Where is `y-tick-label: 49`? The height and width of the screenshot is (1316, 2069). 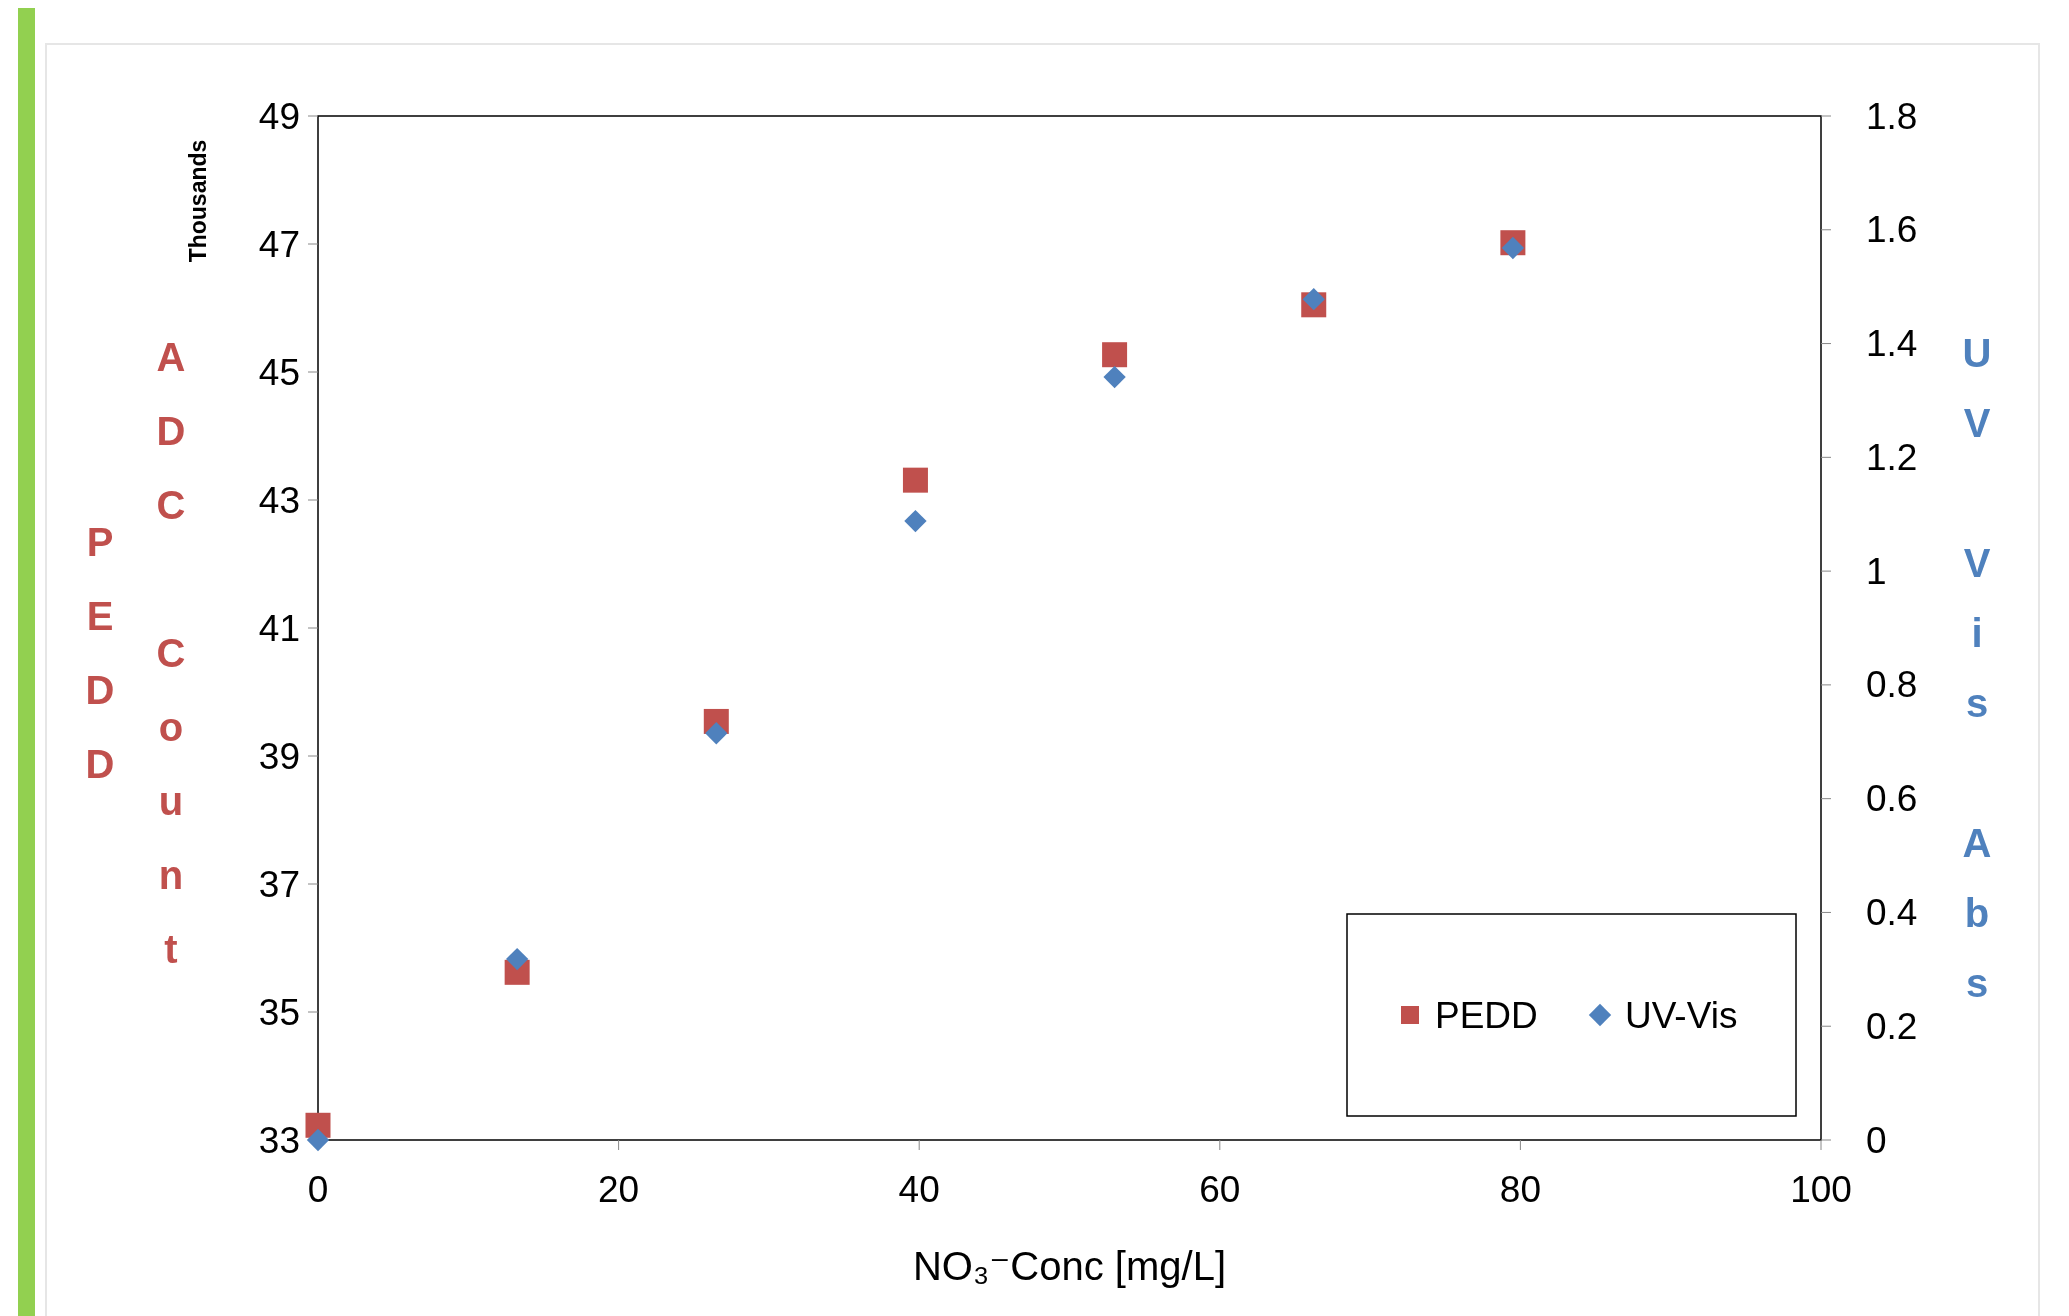 y-tick-label: 49 is located at coordinates (279, 116).